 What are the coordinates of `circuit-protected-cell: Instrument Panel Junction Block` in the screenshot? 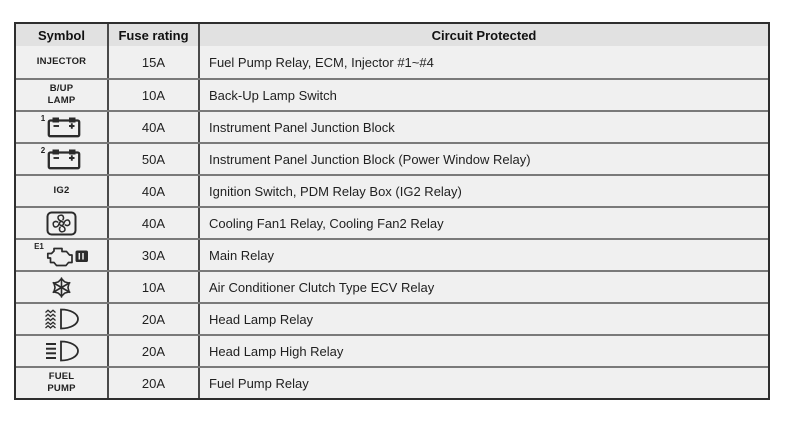 It's located at (483, 127).